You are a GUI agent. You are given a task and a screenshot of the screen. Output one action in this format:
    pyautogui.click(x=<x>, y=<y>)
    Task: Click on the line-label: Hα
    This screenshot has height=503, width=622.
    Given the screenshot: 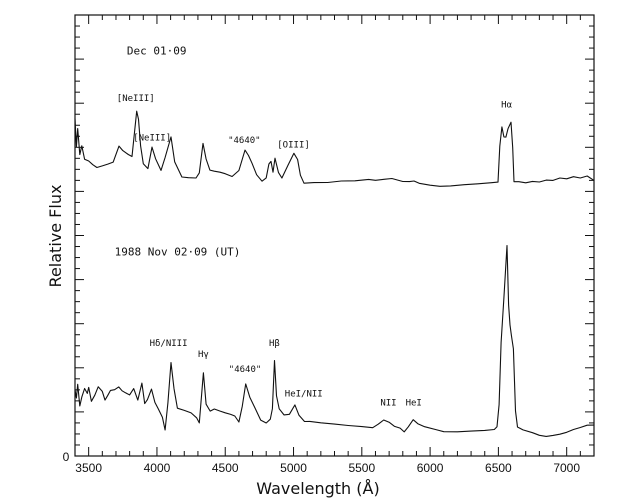 What is the action you would take?
    pyautogui.click(x=506, y=106)
    